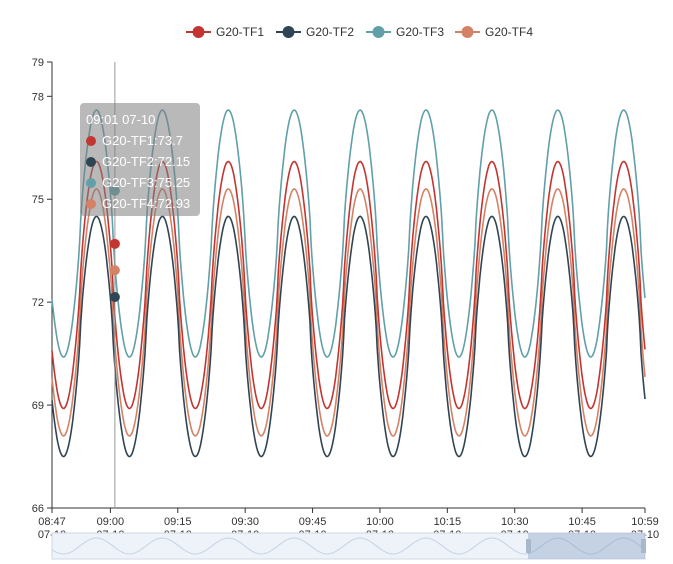  I want to click on tooltip-title: 09:01 07-10, so click(121, 119).